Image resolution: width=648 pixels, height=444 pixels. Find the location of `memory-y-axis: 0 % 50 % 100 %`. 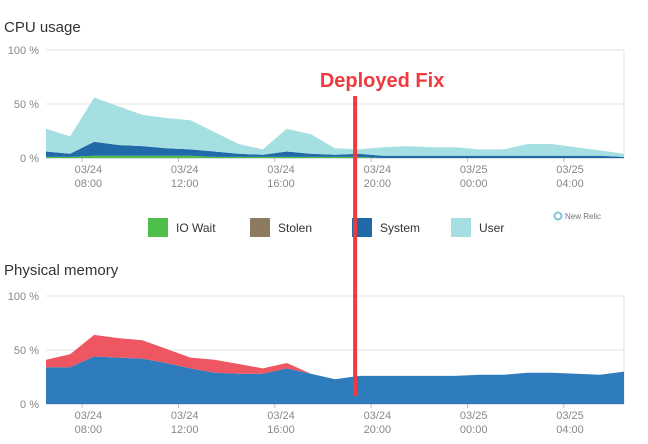

memory-y-axis: 0 % 50 % 100 % is located at coordinates (23, 351).